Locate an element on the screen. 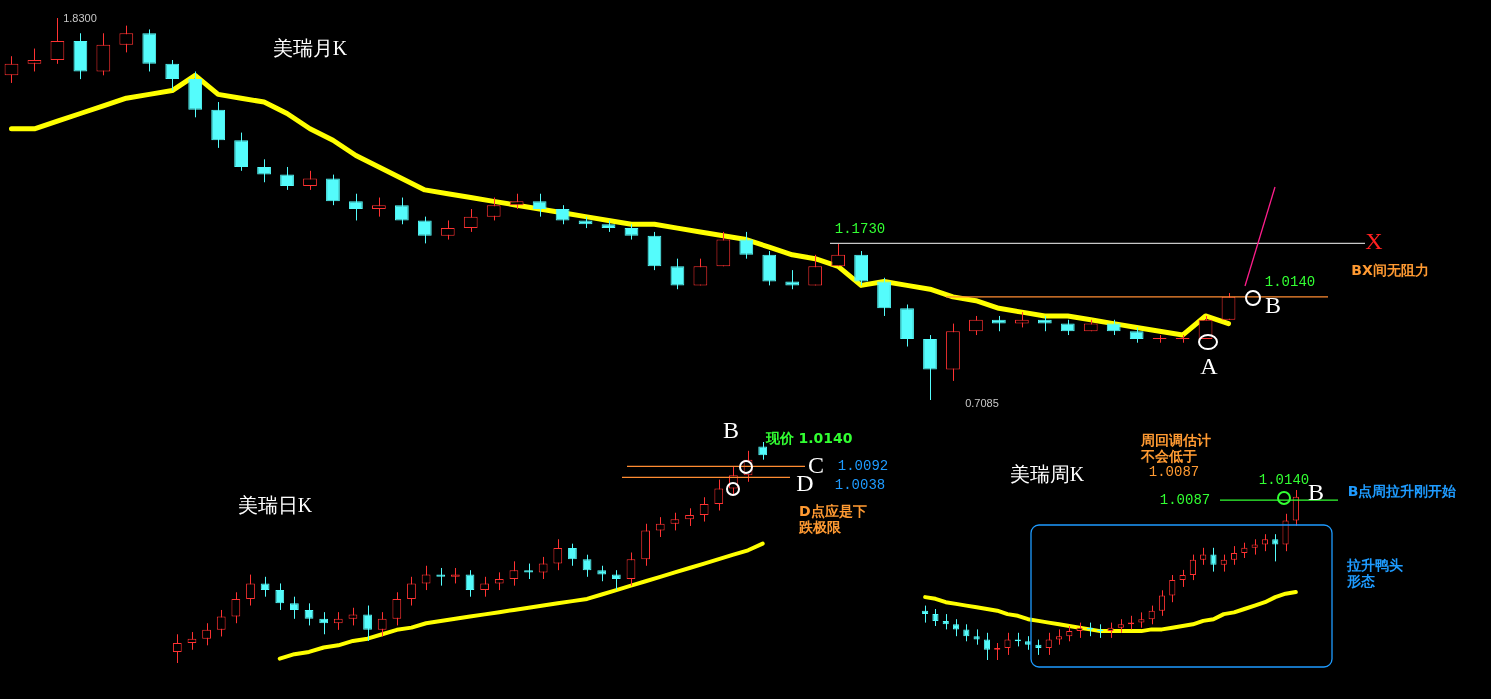 Image resolution: width=1491 pixels, height=699 pixels. text: BX间无阻力 is located at coordinates (1390, 270).